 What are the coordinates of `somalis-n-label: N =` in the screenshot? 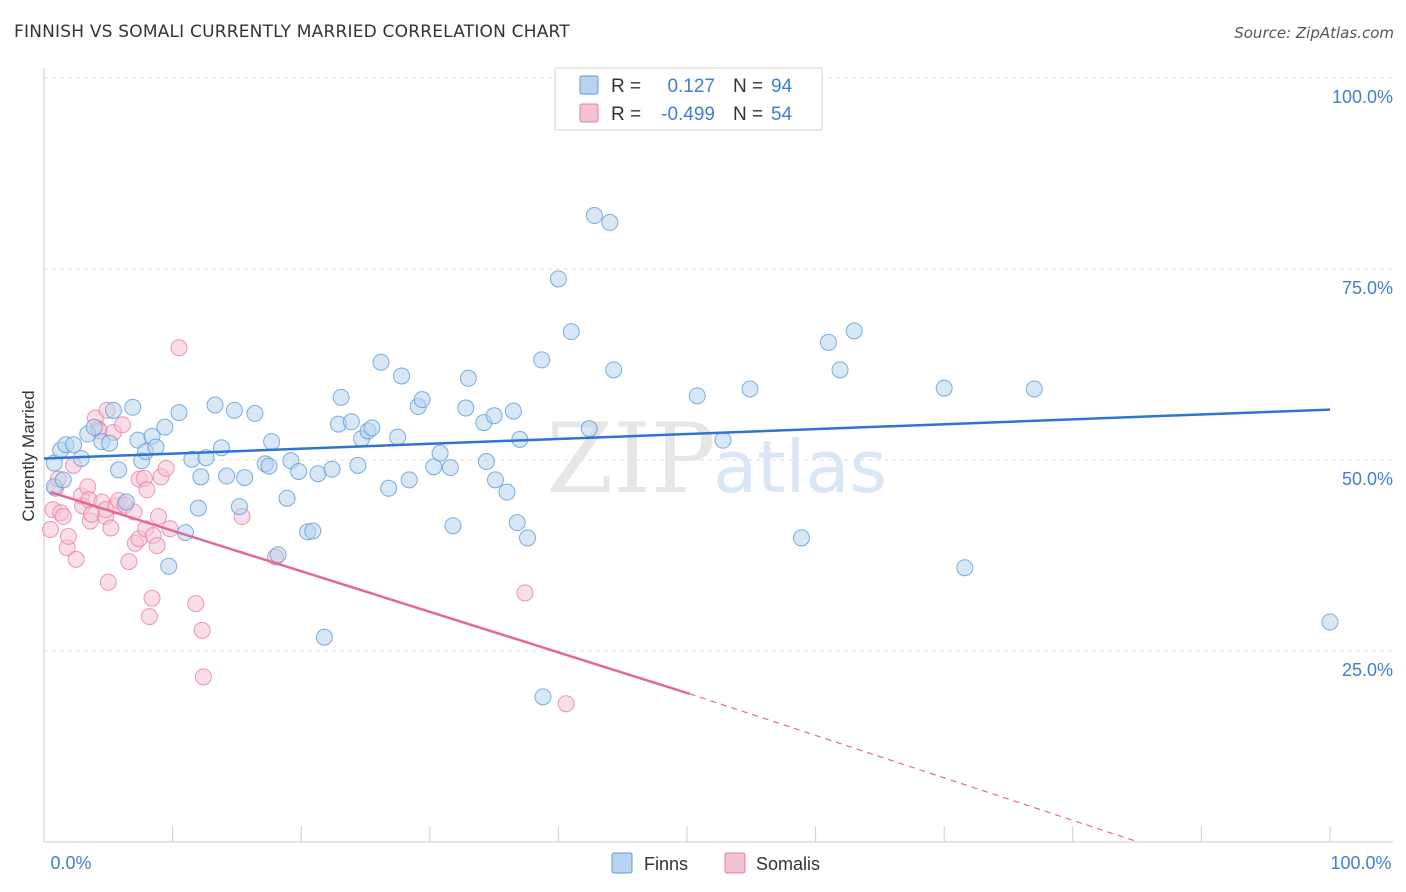 It's located at (748, 114).